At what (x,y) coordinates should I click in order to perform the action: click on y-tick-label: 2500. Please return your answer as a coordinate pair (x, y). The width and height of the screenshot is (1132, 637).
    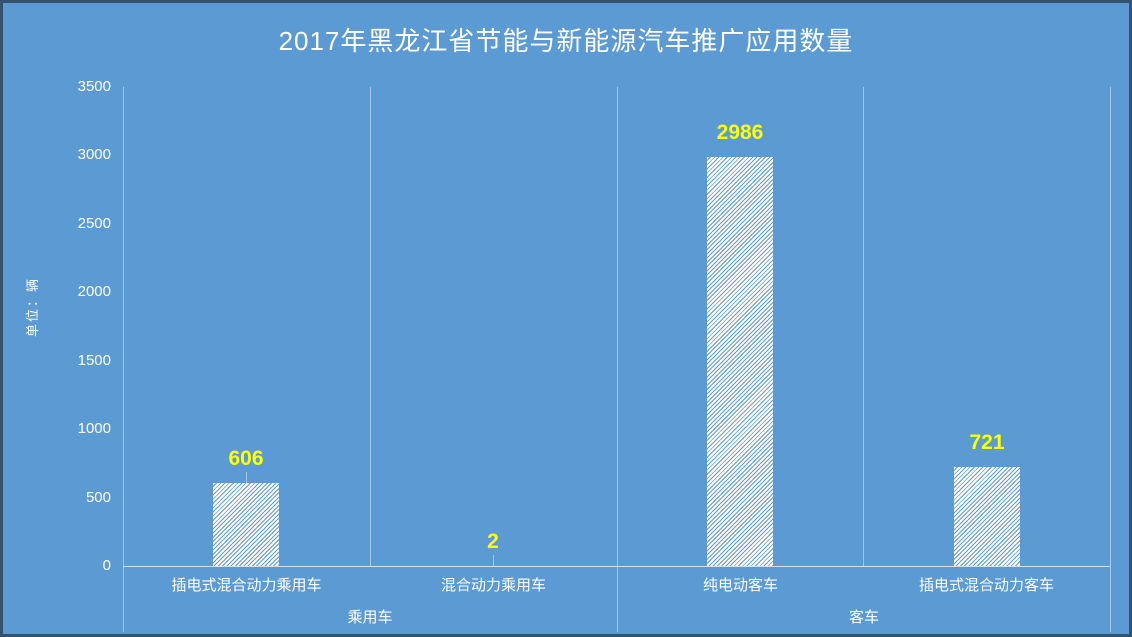
    Looking at the image, I should click on (94, 223).